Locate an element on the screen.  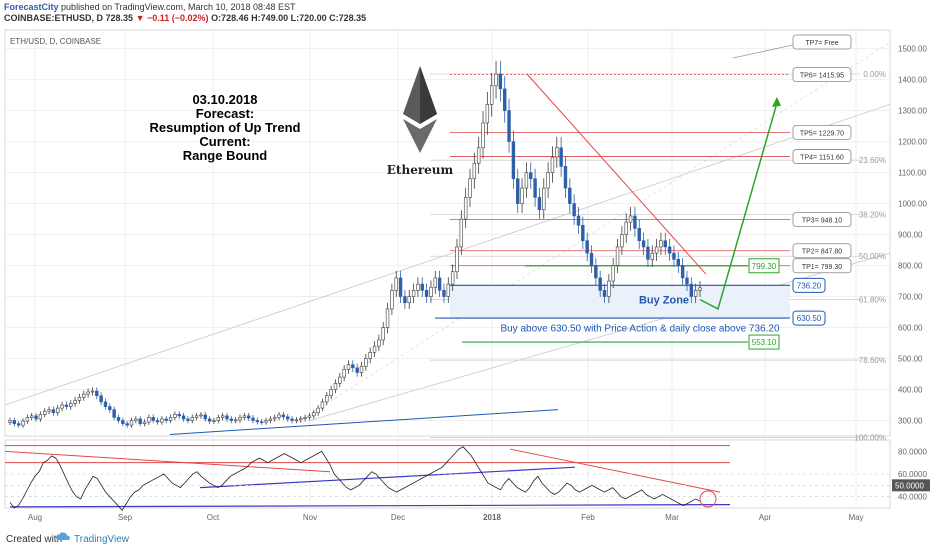
fib-level-label: 38.20% is located at coordinates (872, 214).